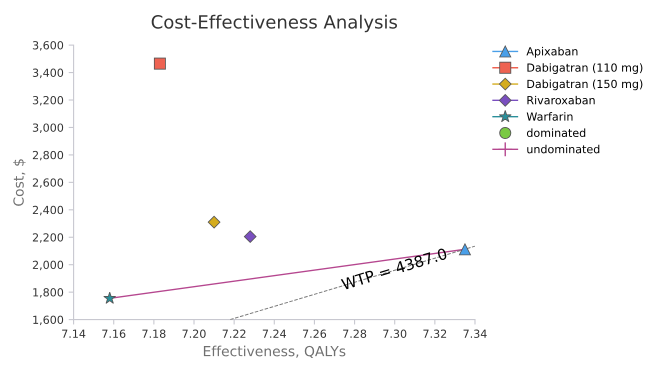 The image size is (669, 376). Describe the element at coordinates (48, 211) in the screenshot. I see `y-tick-label: 2,400` at that location.